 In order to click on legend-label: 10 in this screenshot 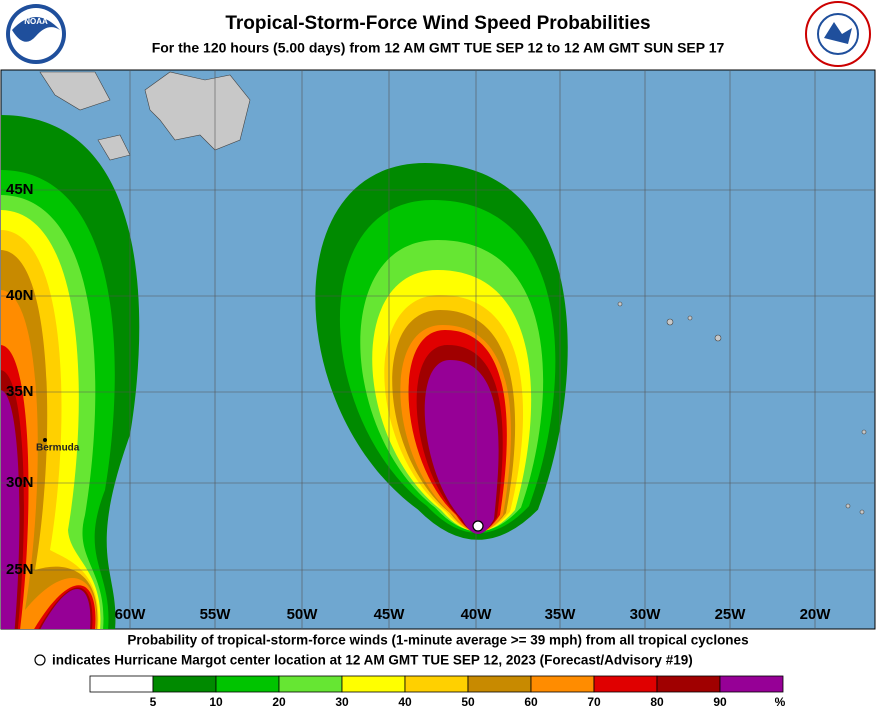, I will do `click(216, 702)`.